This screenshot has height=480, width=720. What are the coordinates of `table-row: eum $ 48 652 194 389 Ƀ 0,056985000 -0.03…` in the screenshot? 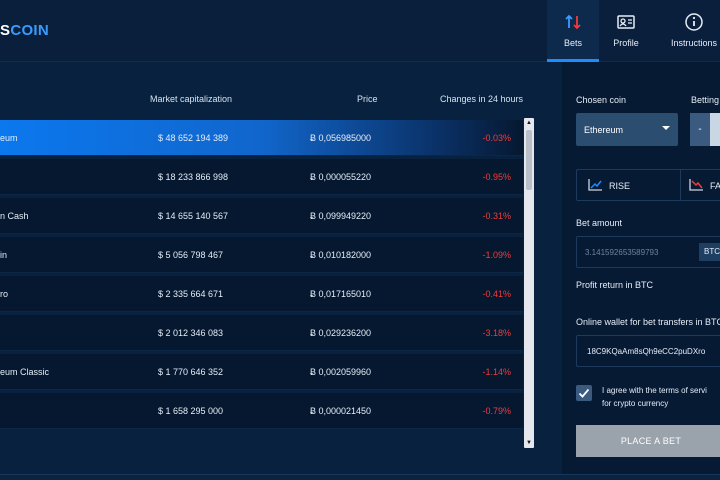 It's located at (261, 138).